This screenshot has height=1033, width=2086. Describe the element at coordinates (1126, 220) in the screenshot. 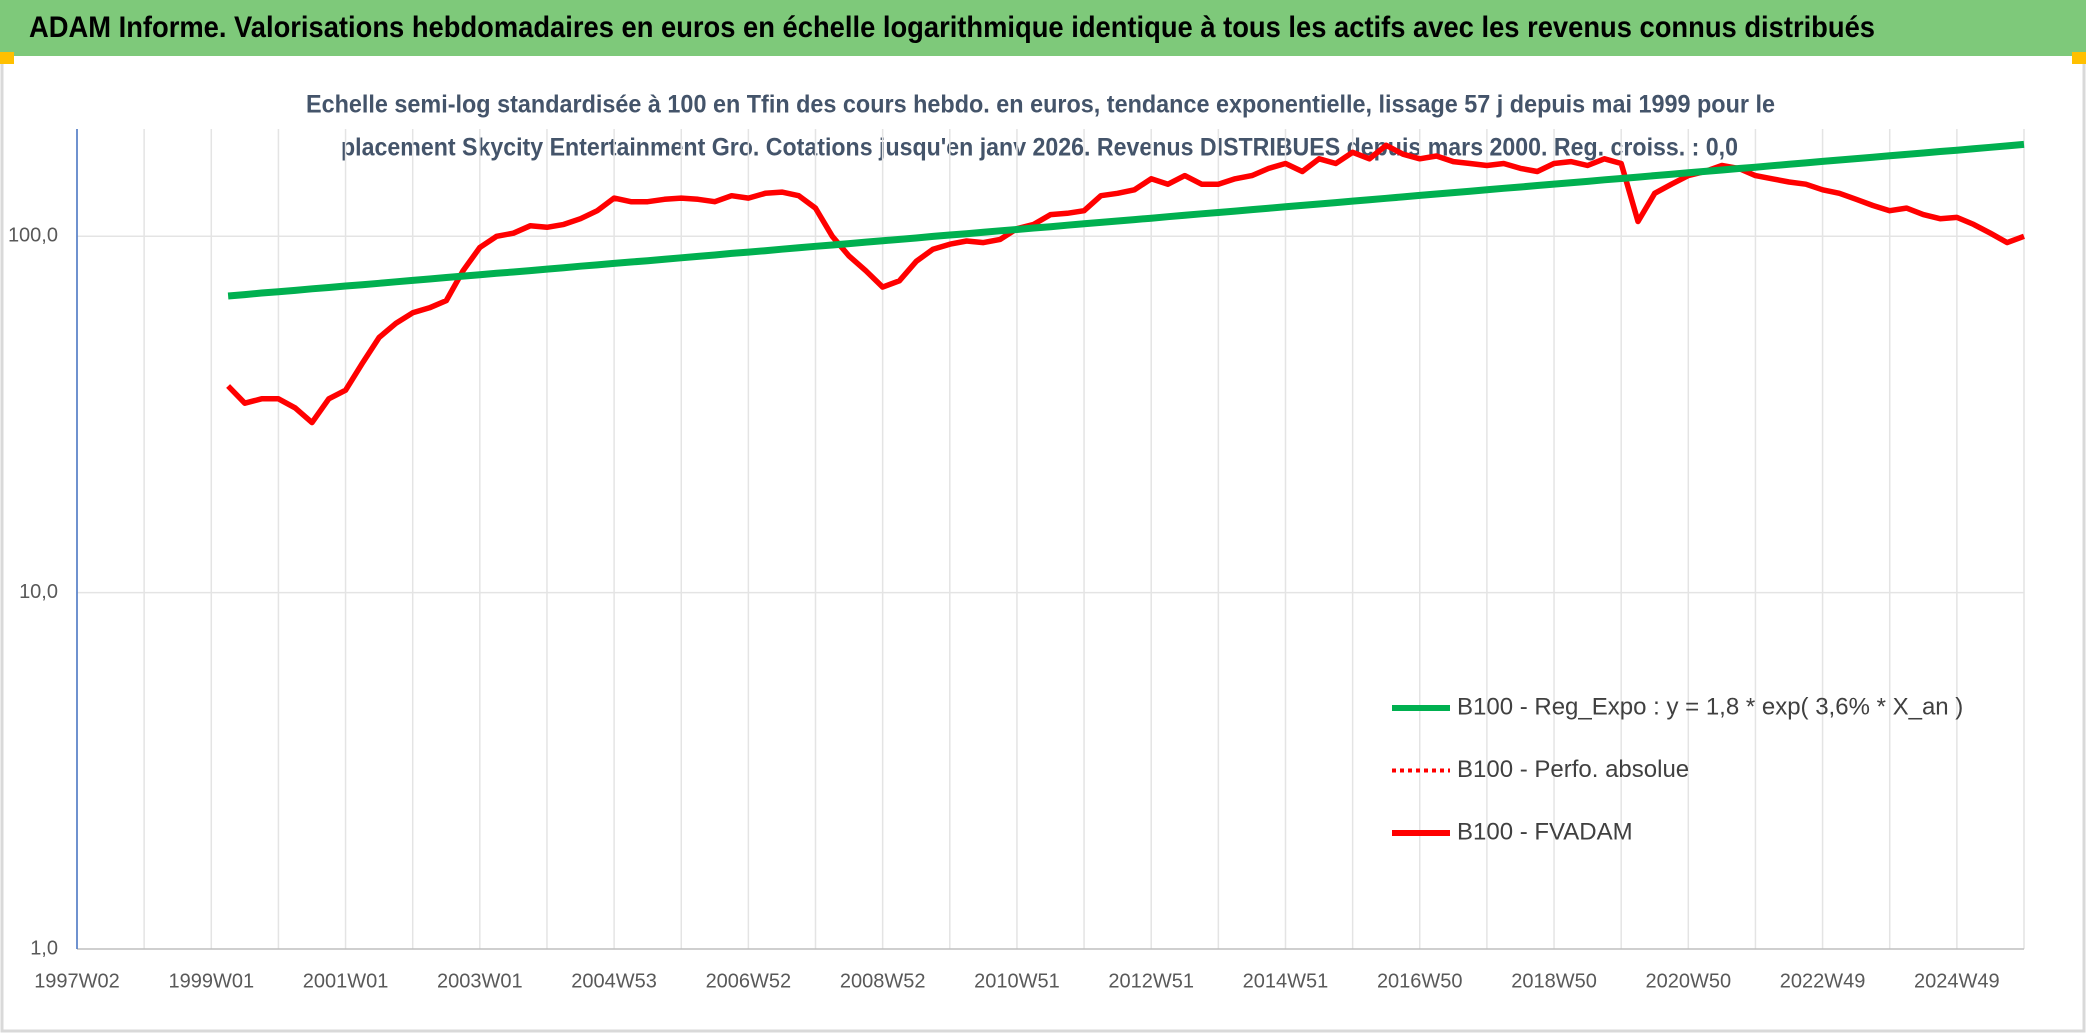

I see `series-line` at that location.